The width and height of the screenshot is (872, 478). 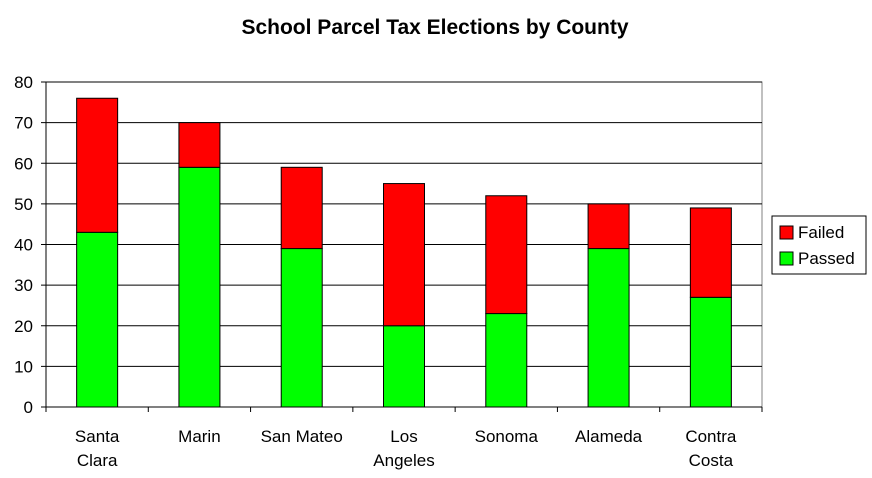 I want to click on x-tick-label-line: Costa, so click(x=711, y=460).